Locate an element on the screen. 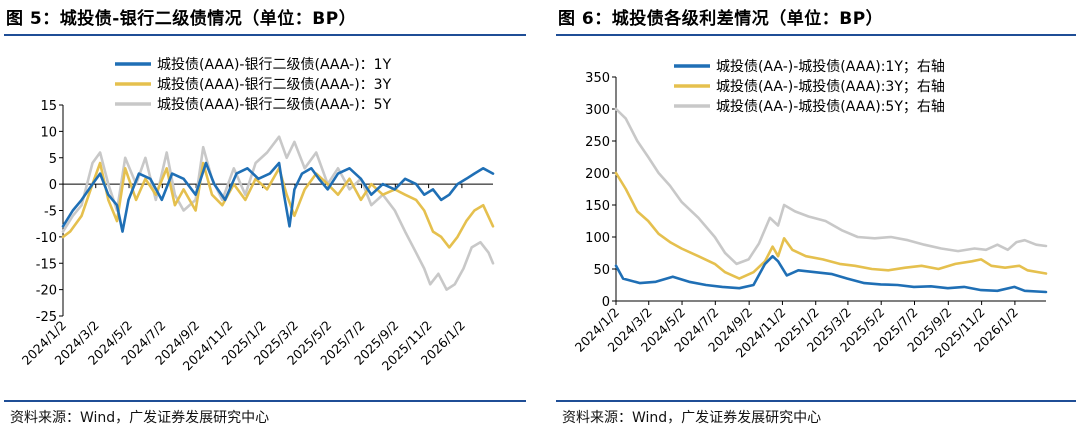 This screenshot has width=1080, height=433. y-tick-label: 5 is located at coordinates (53, 159).